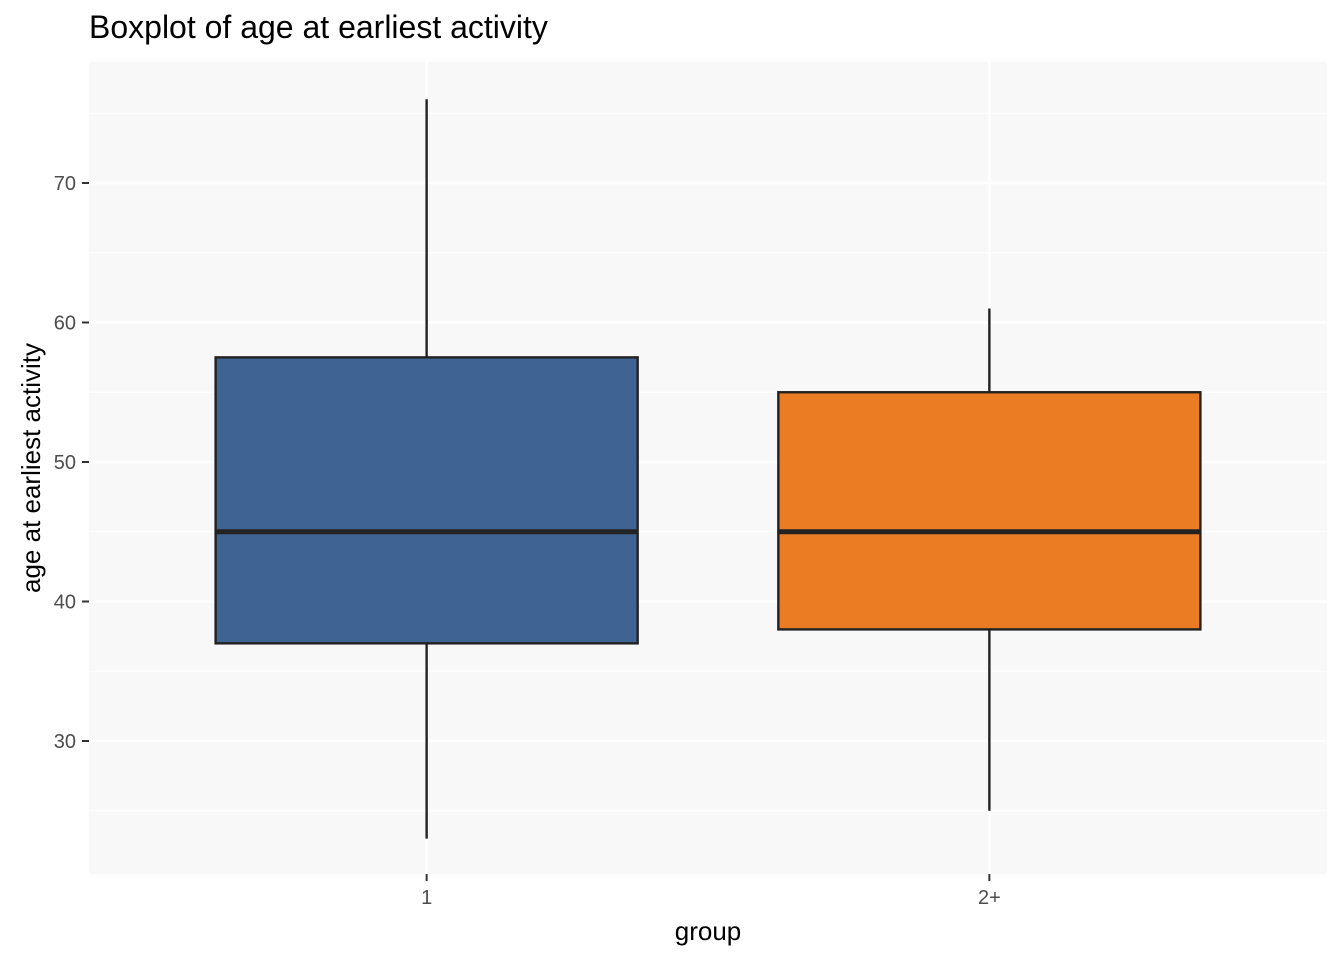 This screenshot has width=1344, height=960. I want to click on x-axis: 1 2+, so click(711, 891).